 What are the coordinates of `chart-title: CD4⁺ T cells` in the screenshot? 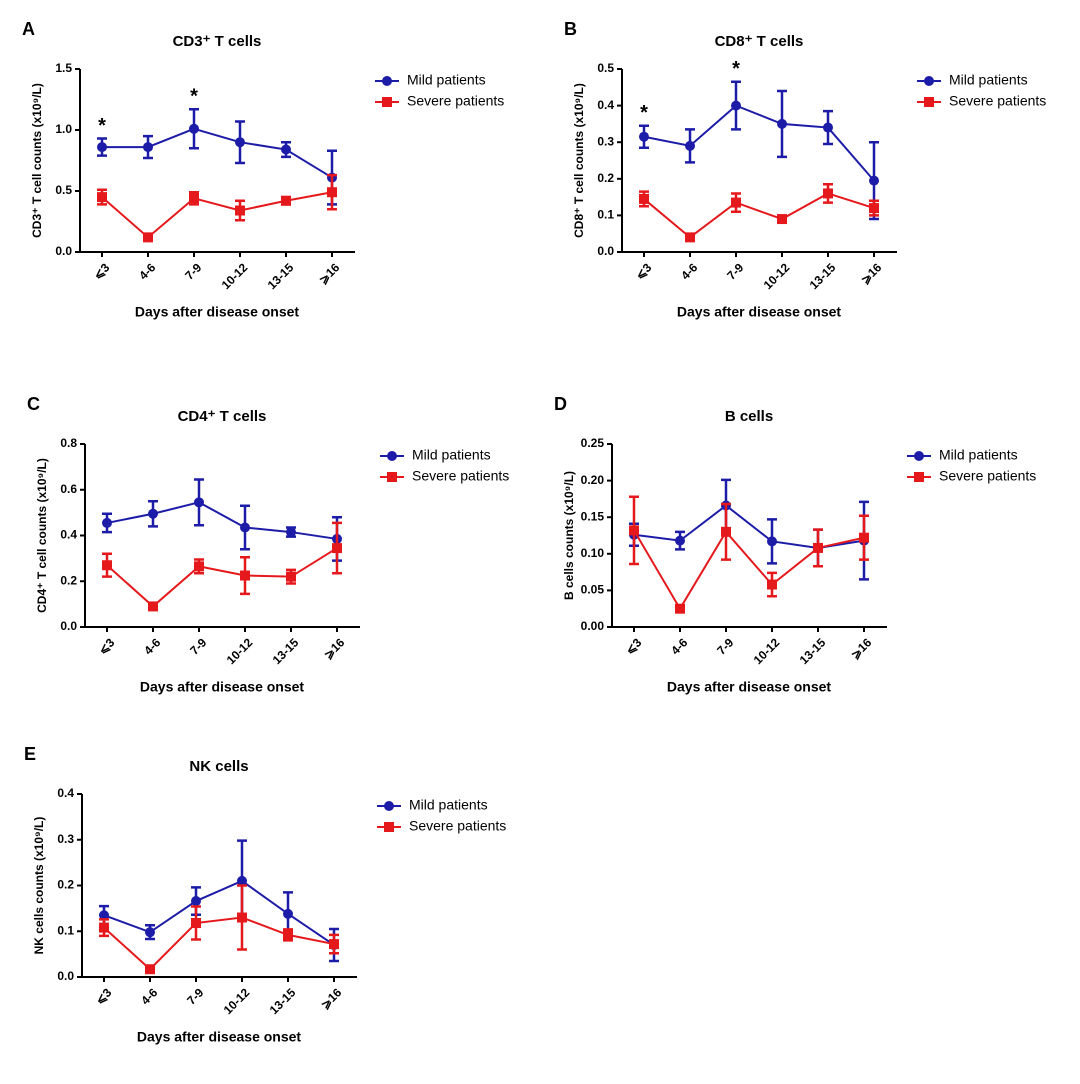 It's located at (222, 416).